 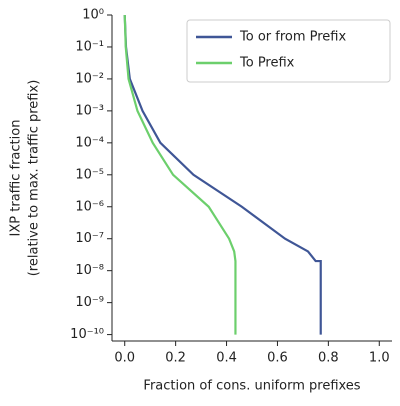 I want to click on y-axis-label: (relative to max. traffic prefix), so click(x=34, y=178).